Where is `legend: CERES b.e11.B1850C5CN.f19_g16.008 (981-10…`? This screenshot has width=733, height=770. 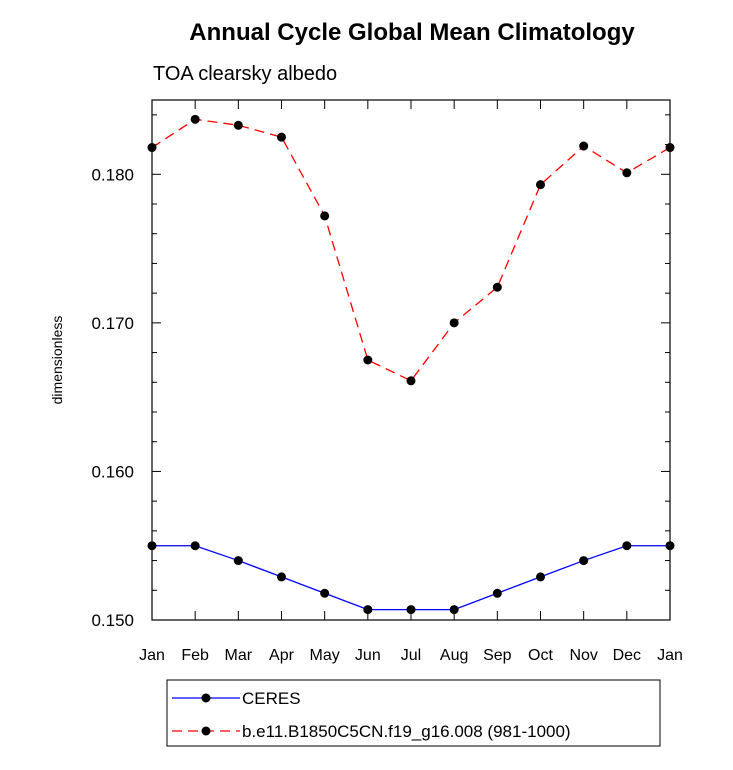
legend: CERES b.e11.B1850C5CN.f19_g16.008 (981-10… is located at coordinates (371, 715).